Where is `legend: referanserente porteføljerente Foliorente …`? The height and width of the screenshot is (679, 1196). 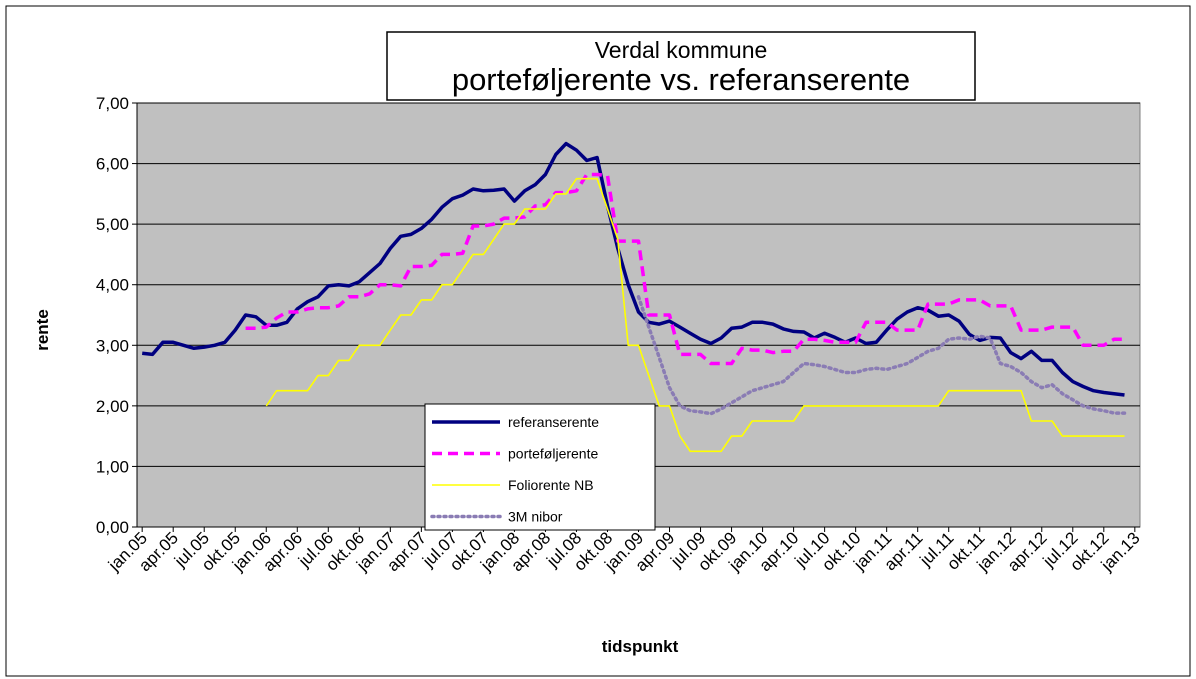
legend: referanserente porteføljerente Foliorente … is located at coordinates (514, 469).